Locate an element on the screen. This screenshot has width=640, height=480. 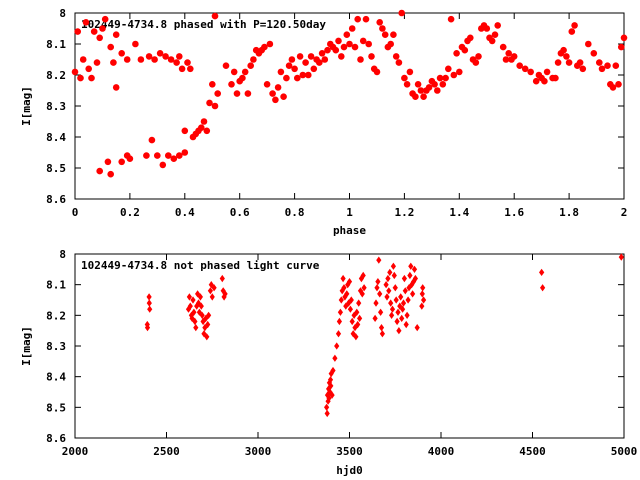
y-tick-label: 8.2 is located at coordinates (56, 315).